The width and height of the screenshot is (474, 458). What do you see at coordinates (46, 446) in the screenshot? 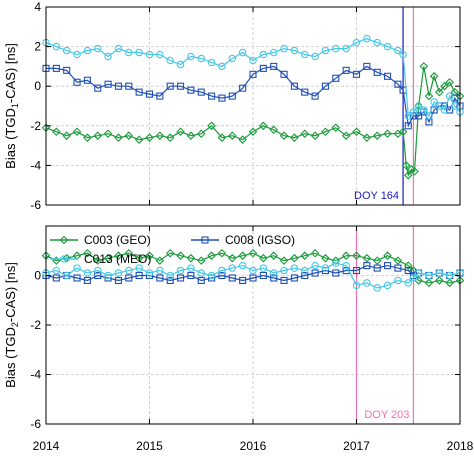
I see `x-tick-label: 2014` at bounding box center [46, 446].